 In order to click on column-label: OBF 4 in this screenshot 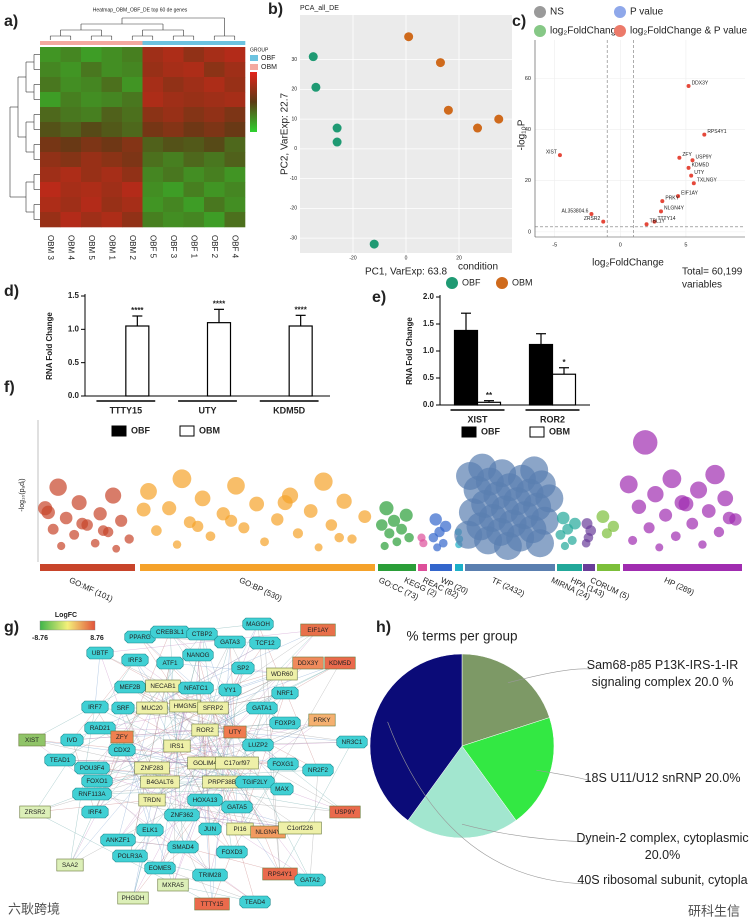, I will do `click(235, 247)`.